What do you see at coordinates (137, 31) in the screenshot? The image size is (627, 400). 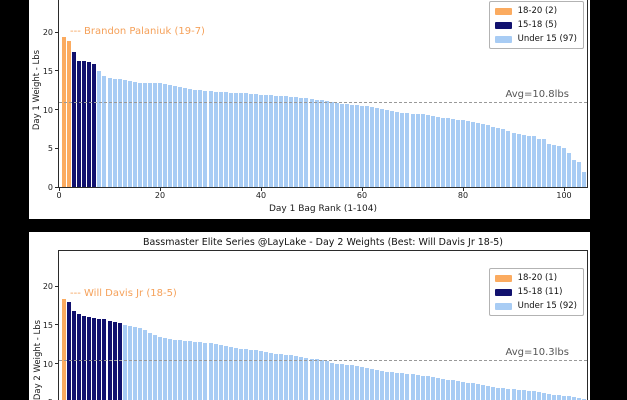 I see `leader-annotation: --- Brandon Palaniuk (19-7)` at bounding box center [137, 31].